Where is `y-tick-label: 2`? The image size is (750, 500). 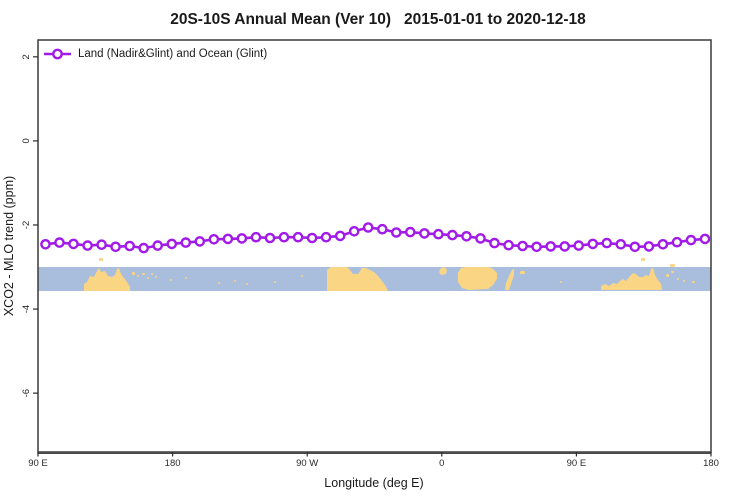 y-tick-label: 2 is located at coordinates (26, 56).